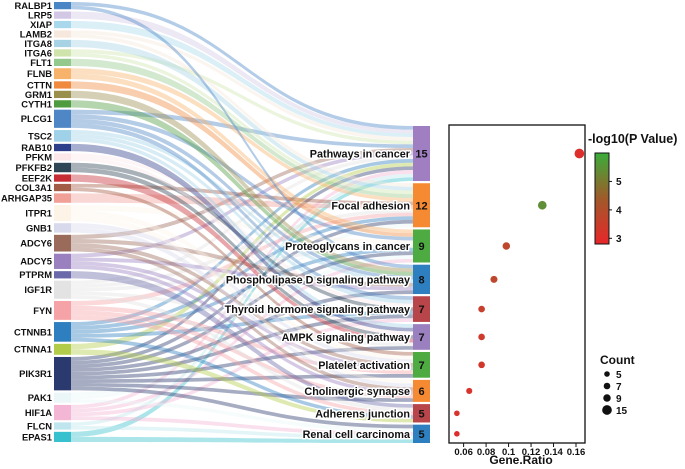 This screenshot has height=469, width=685. What do you see at coordinates (36, 147) in the screenshot?
I see `gene-label-rab10: RAB10` at bounding box center [36, 147].